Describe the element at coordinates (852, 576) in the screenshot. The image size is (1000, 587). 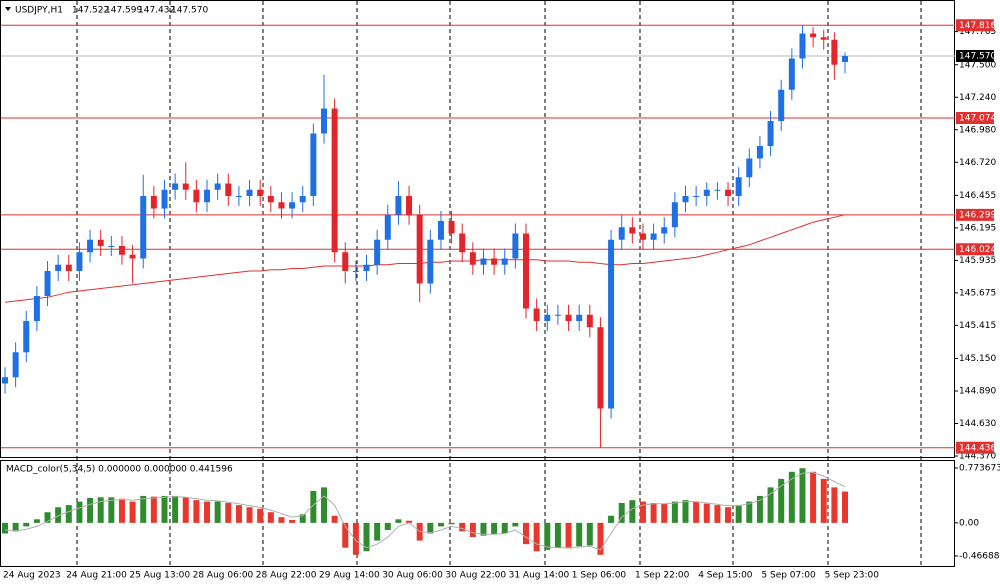
I see `x-tick-label: 5 Sep 23:00` at that location.